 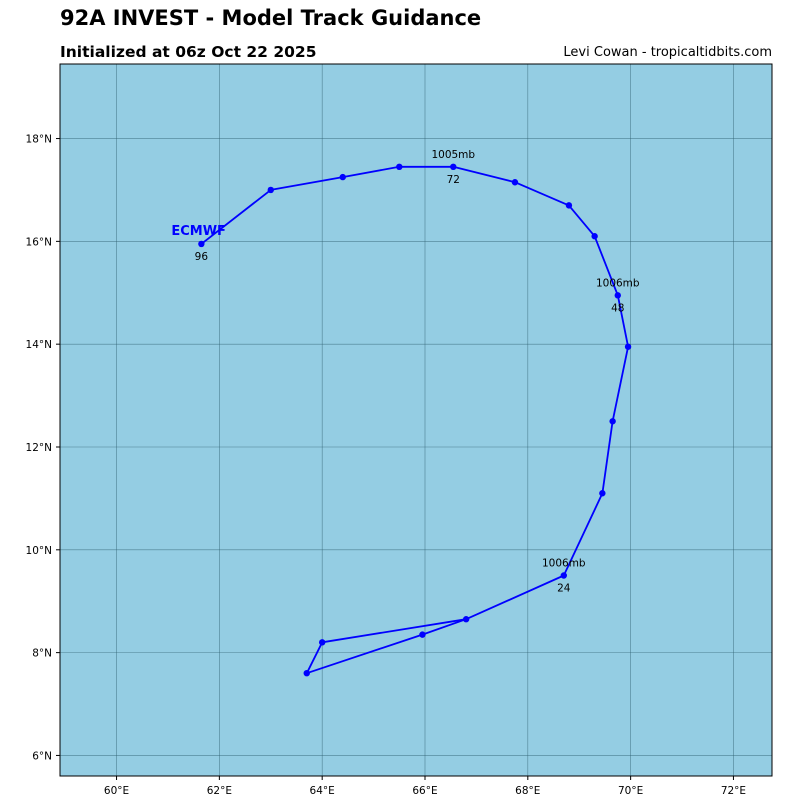 What do you see at coordinates (39, 242) in the screenshot?
I see `tick-label-lat: 16°N` at bounding box center [39, 242].